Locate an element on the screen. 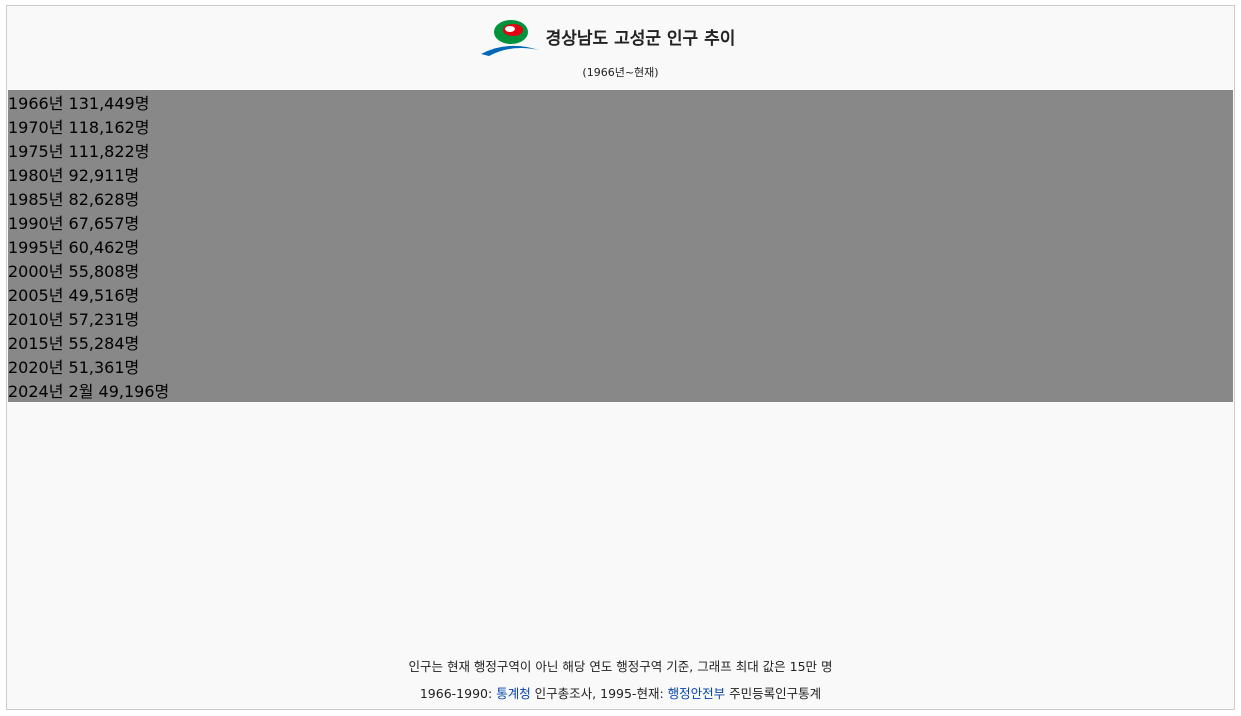  value-label: 67,657명 is located at coordinates (104, 223).